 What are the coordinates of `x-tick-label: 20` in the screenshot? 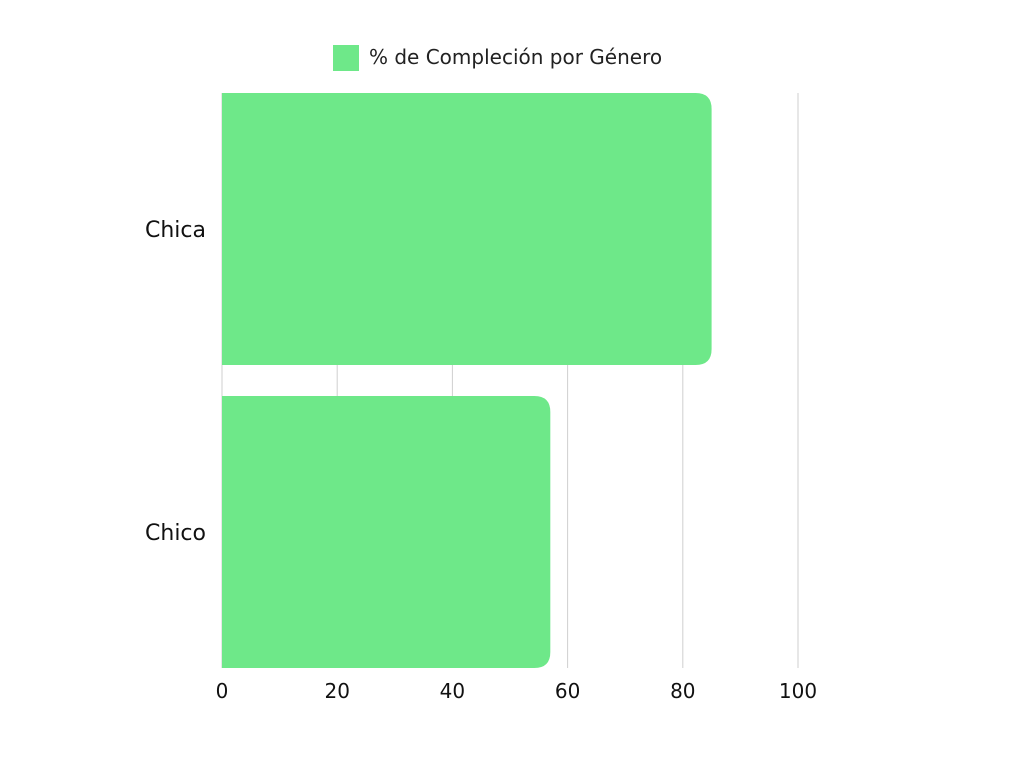 It's located at (336, 691).